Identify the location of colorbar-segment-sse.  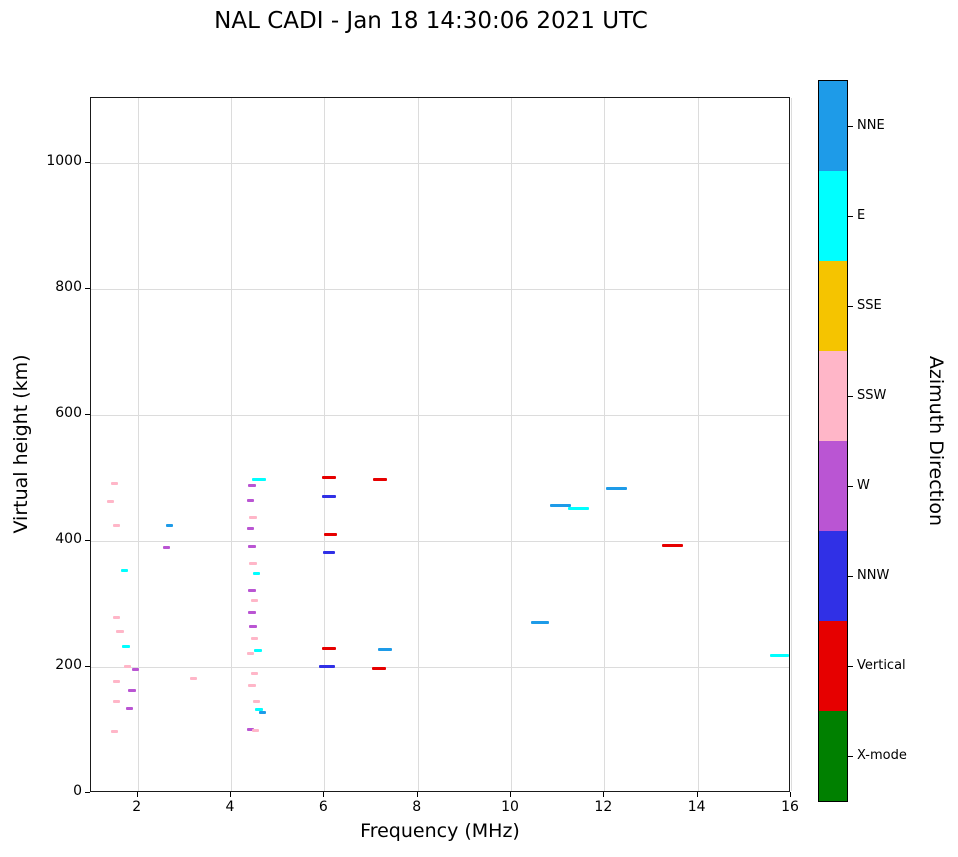
(833, 306).